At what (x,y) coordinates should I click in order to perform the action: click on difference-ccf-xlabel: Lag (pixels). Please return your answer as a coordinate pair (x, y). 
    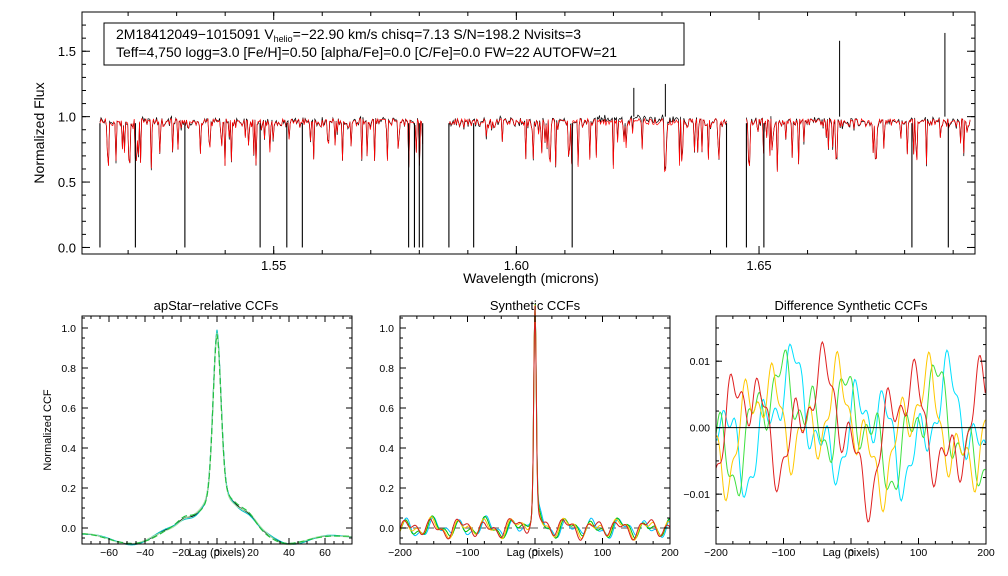
    Looking at the image, I should click on (851, 553).